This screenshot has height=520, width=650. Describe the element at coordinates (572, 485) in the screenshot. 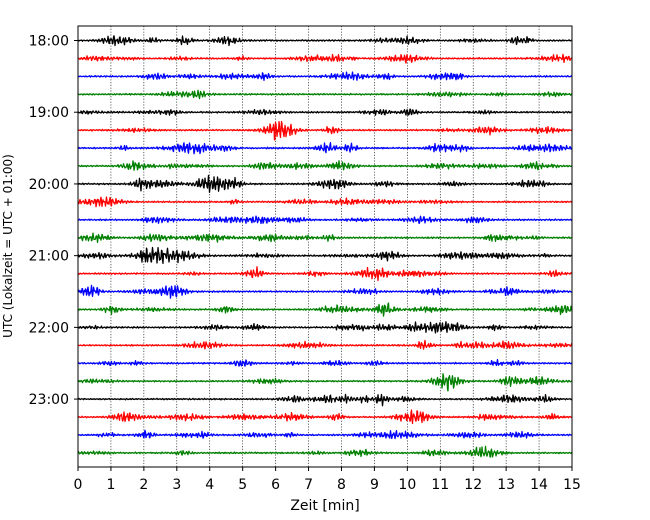

I see `x-tick-label: 15` at that location.